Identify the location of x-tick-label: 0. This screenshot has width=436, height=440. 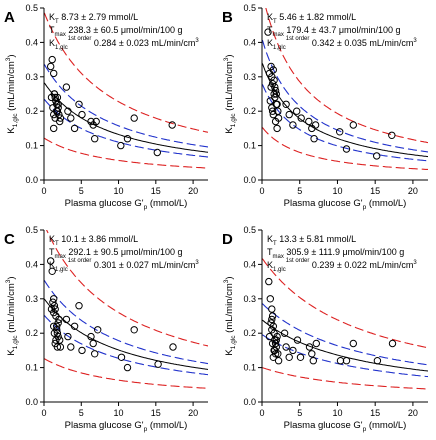
(261, 413).